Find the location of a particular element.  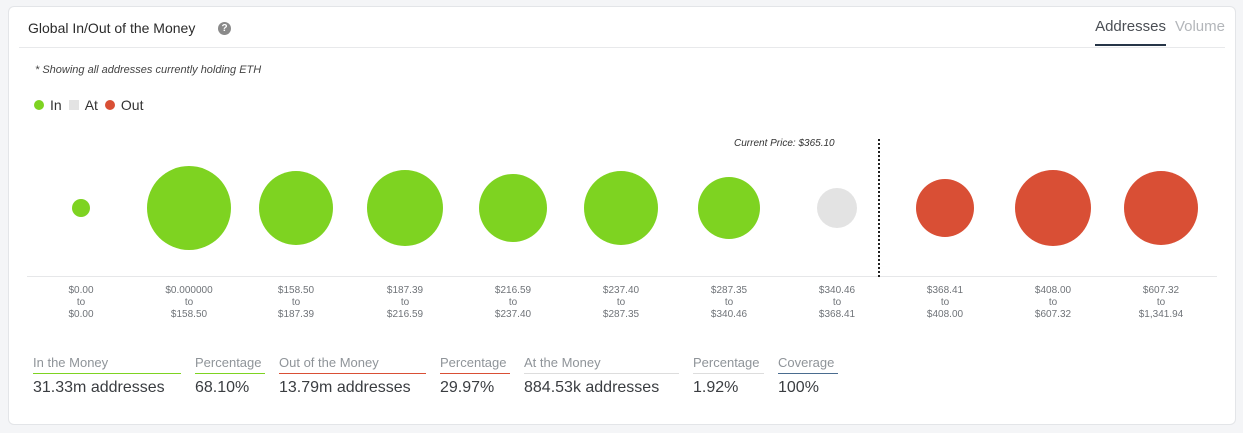

price-range-label: $216.59 to $237.40 is located at coordinates (513, 303).